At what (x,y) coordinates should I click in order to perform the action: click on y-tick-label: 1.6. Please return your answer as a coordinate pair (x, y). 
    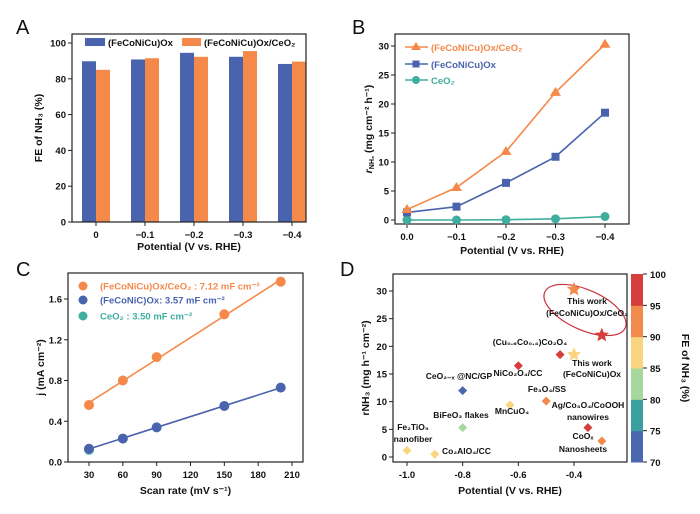
    Looking at the image, I should click on (55, 300).